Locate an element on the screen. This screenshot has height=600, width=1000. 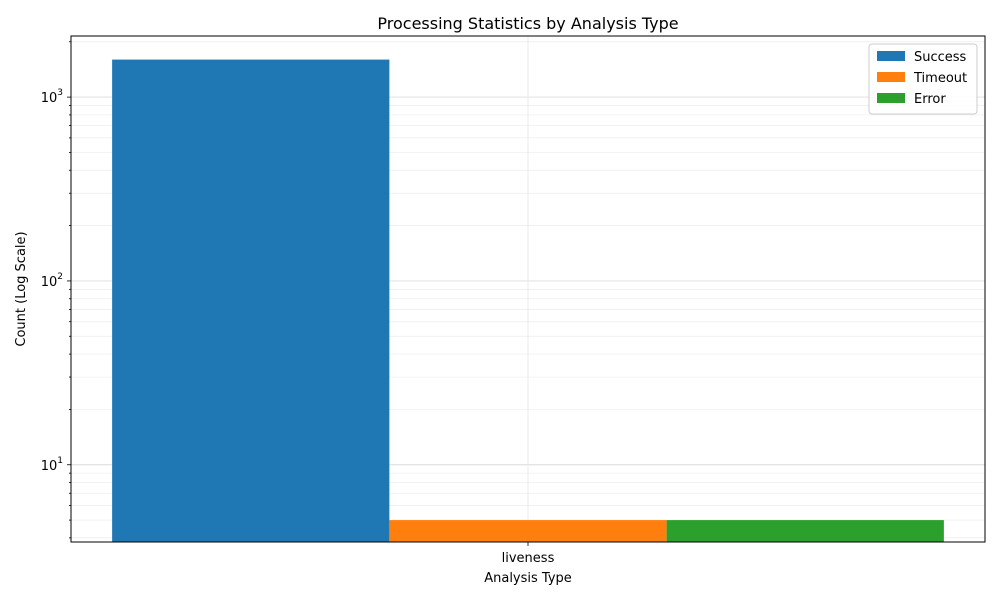
y-axis-label: Count (Log Scale) is located at coordinates (21, 288).